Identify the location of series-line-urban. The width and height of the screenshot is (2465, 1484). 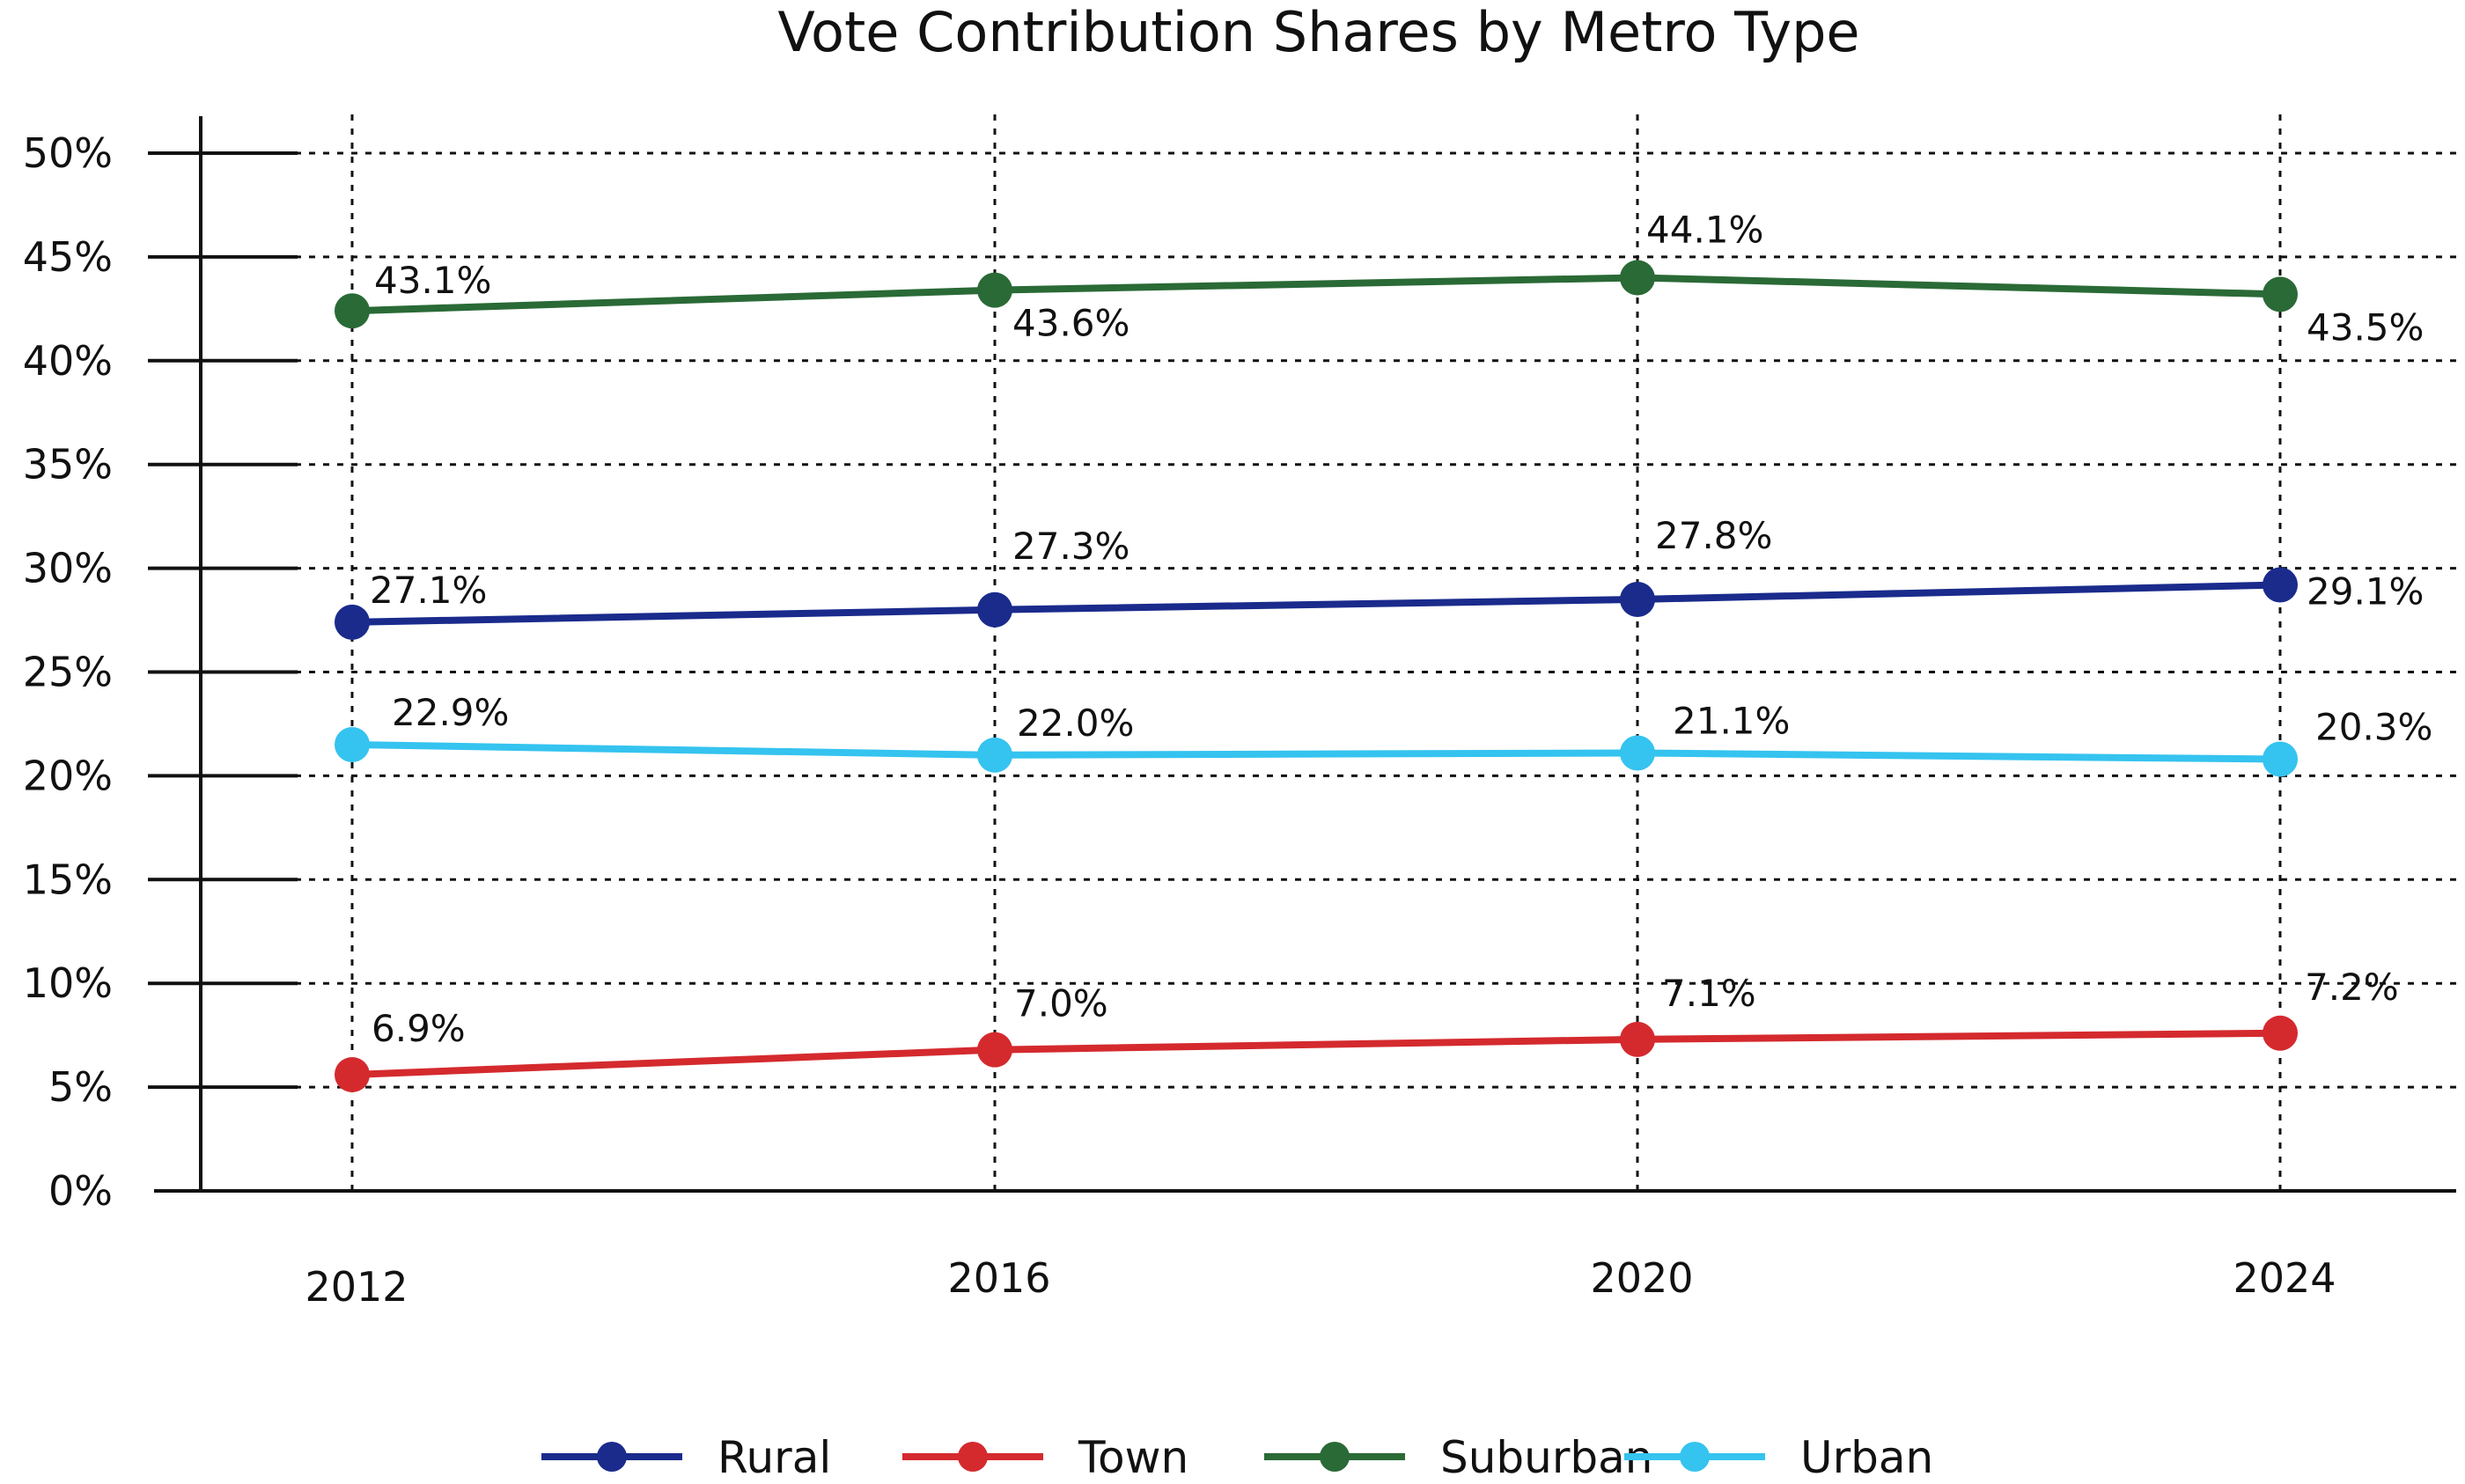
(1316, 752).